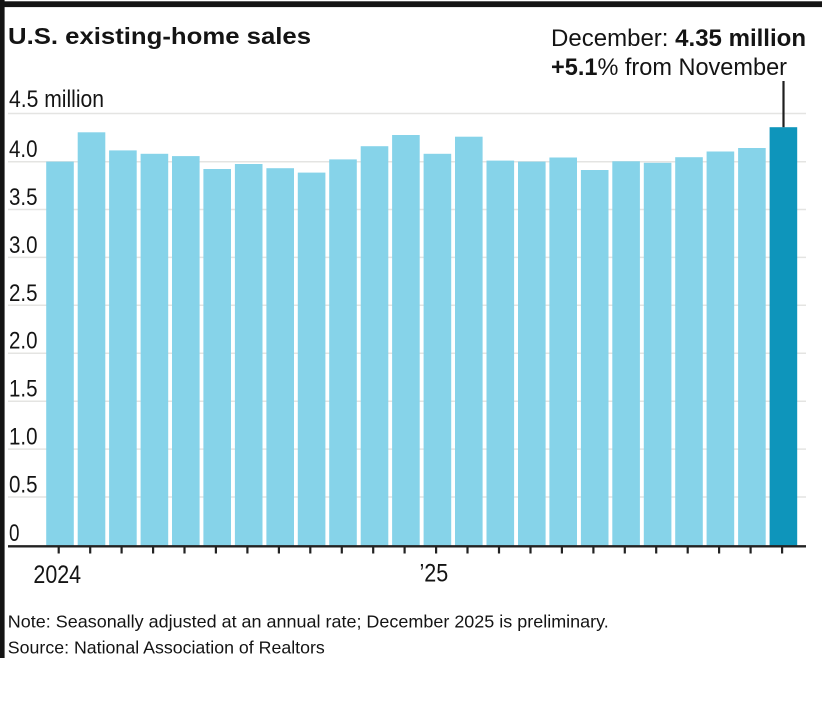  I want to click on svg-text:Source: National Association o: Source: National Association of Realtors, so click(166, 648).